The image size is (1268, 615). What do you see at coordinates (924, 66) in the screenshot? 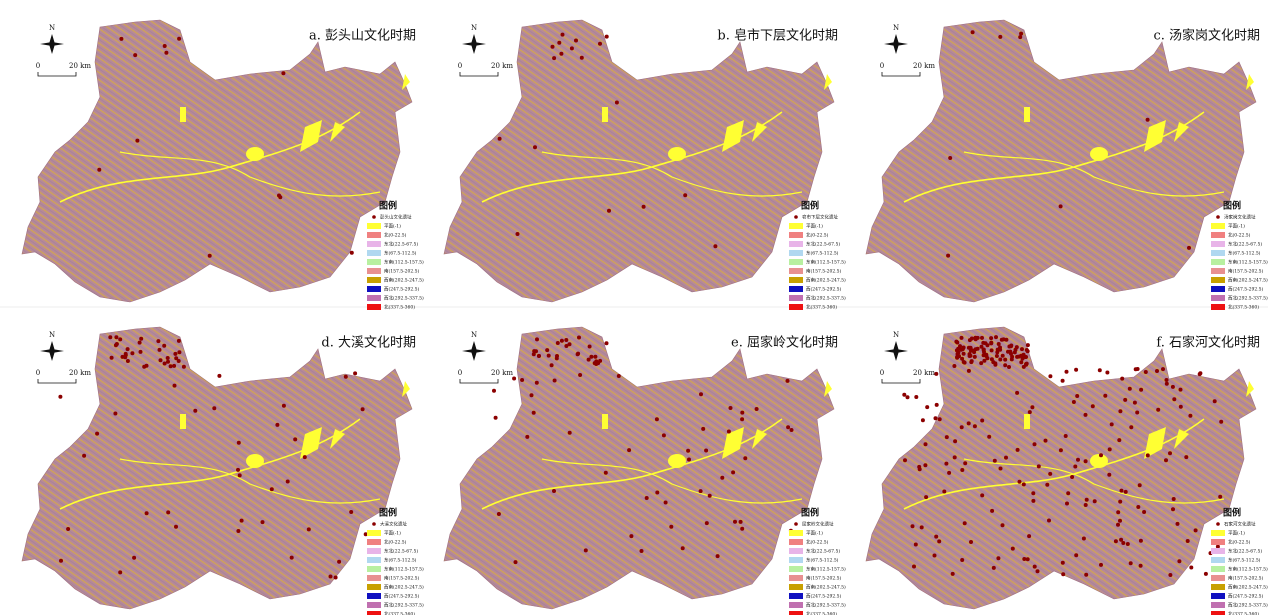
I see `scale-end: 20 km` at bounding box center [924, 66].